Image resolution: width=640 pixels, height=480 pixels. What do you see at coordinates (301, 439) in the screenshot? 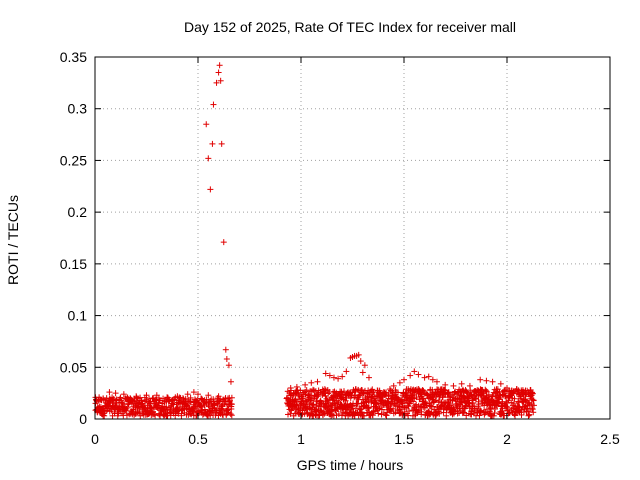
I see `x-tick-label: 1` at bounding box center [301, 439].